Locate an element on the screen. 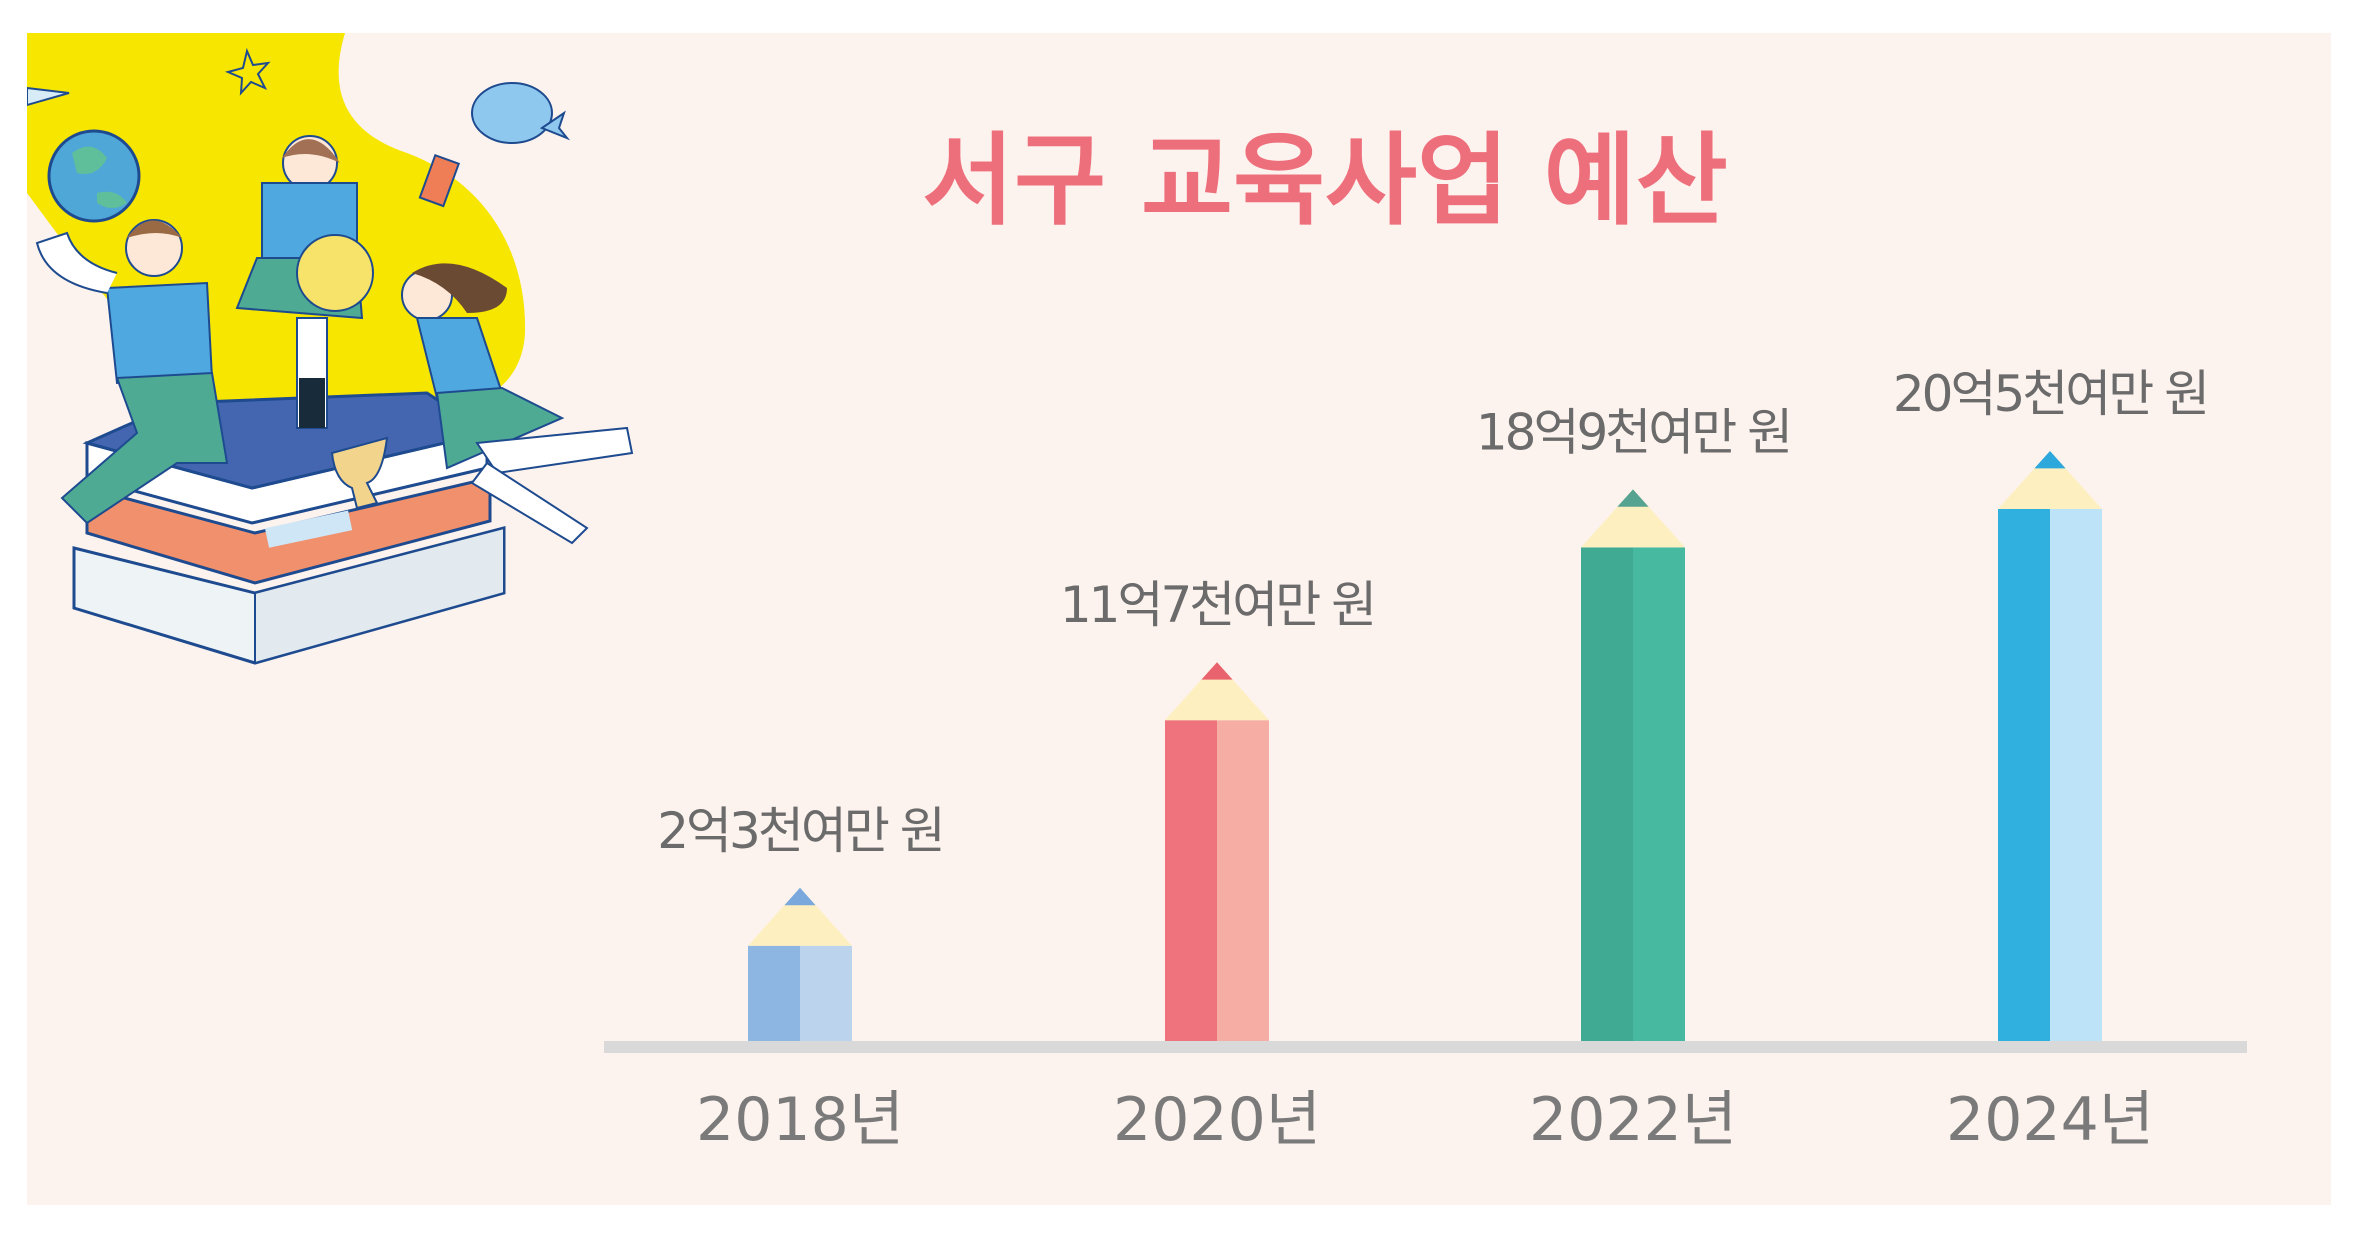 This screenshot has width=2362, height=1246. trophy-icon is located at coordinates (359, 473).